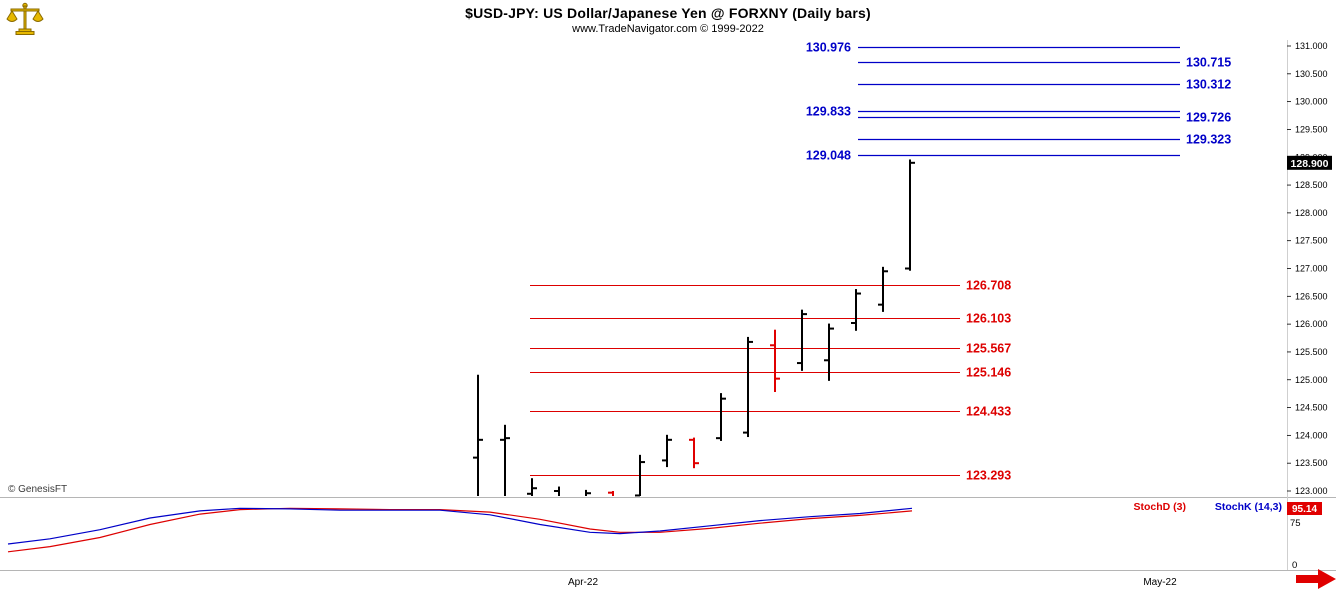 The height and width of the screenshot is (591, 1336). Describe the element at coordinates (1208, 85) in the screenshot. I see `resistance-line-label: 130.312` at that location.